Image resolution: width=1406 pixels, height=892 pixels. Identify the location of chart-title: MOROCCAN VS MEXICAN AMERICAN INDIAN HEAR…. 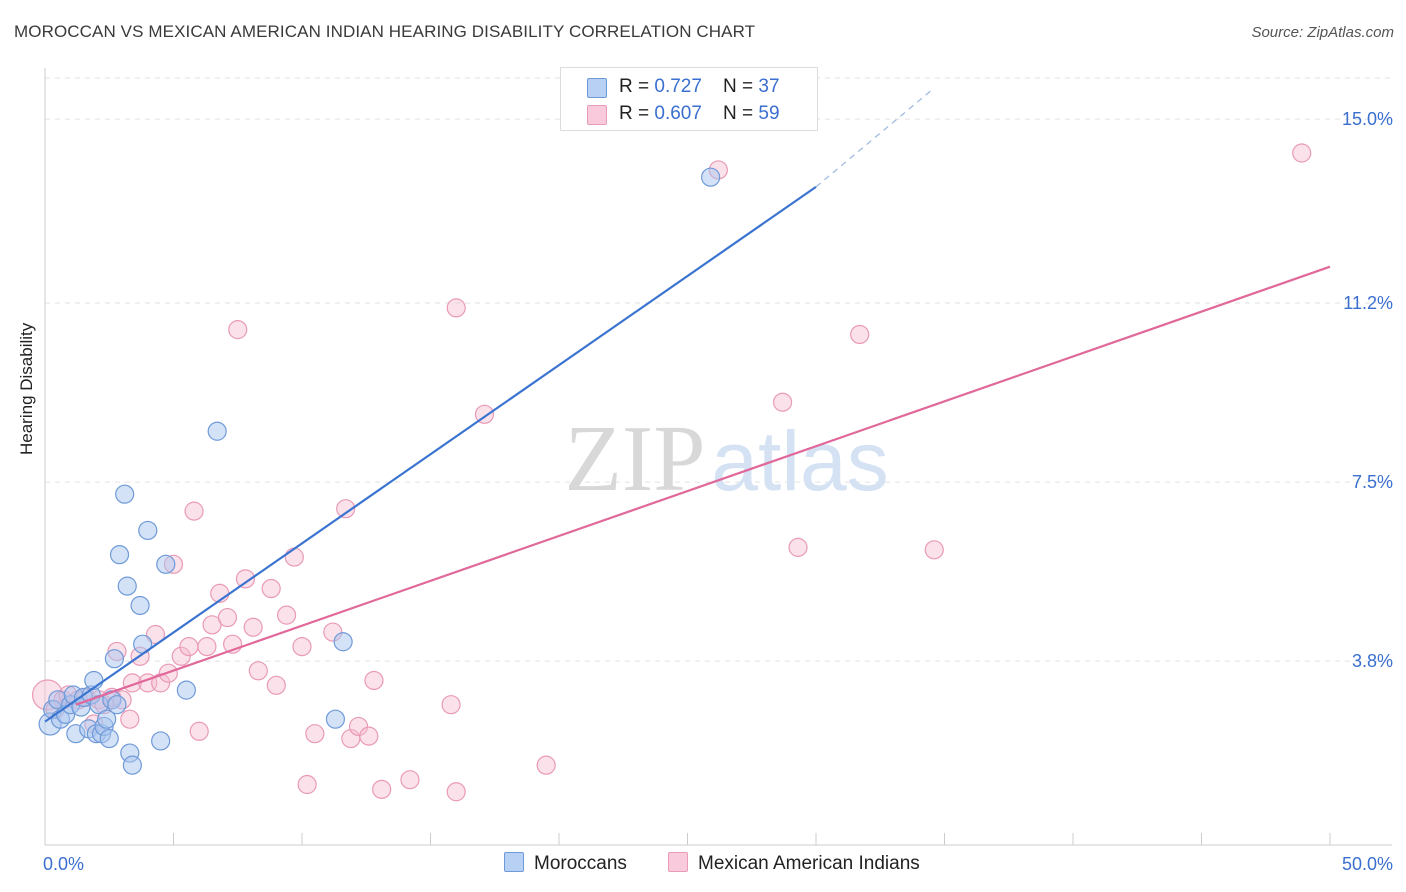
(385, 31).